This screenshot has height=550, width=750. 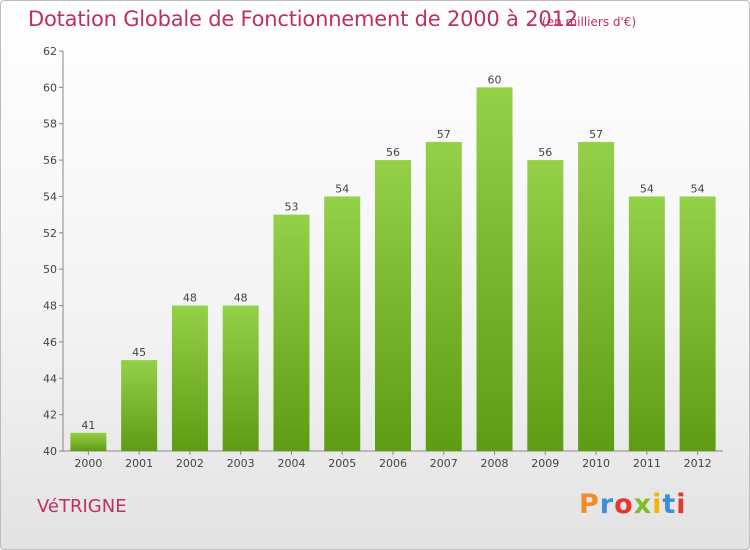 What do you see at coordinates (624, 504) in the screenshot?
I see `logo-letter: o` at bounding box center [624, 504].